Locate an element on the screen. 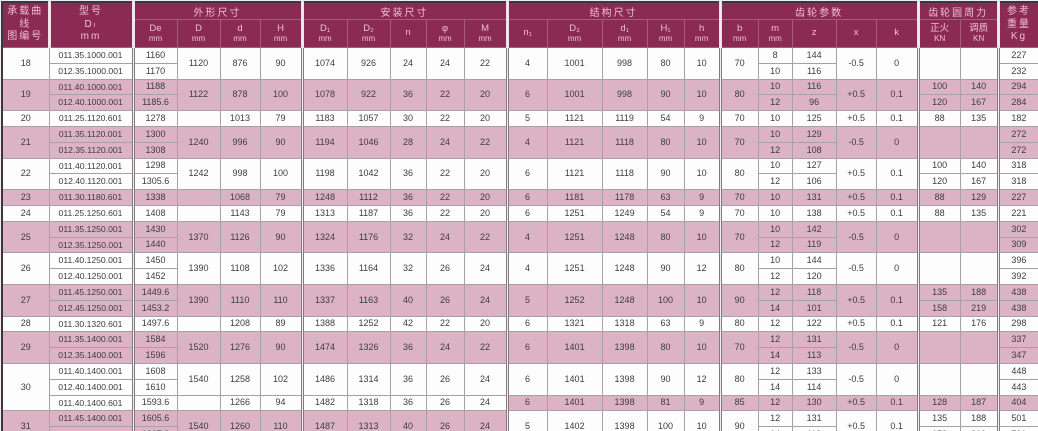 This screenshot has height=431, width=1038. cell-n: 28 is located at coordinates (408, 142).